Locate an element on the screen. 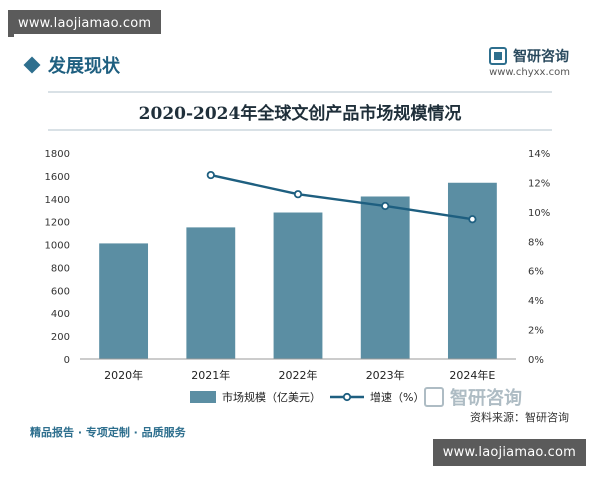 This screenshot has width=600, height=480. legend-bar-label: 市场规模（亿美元） is located at coordinates (271, 397).